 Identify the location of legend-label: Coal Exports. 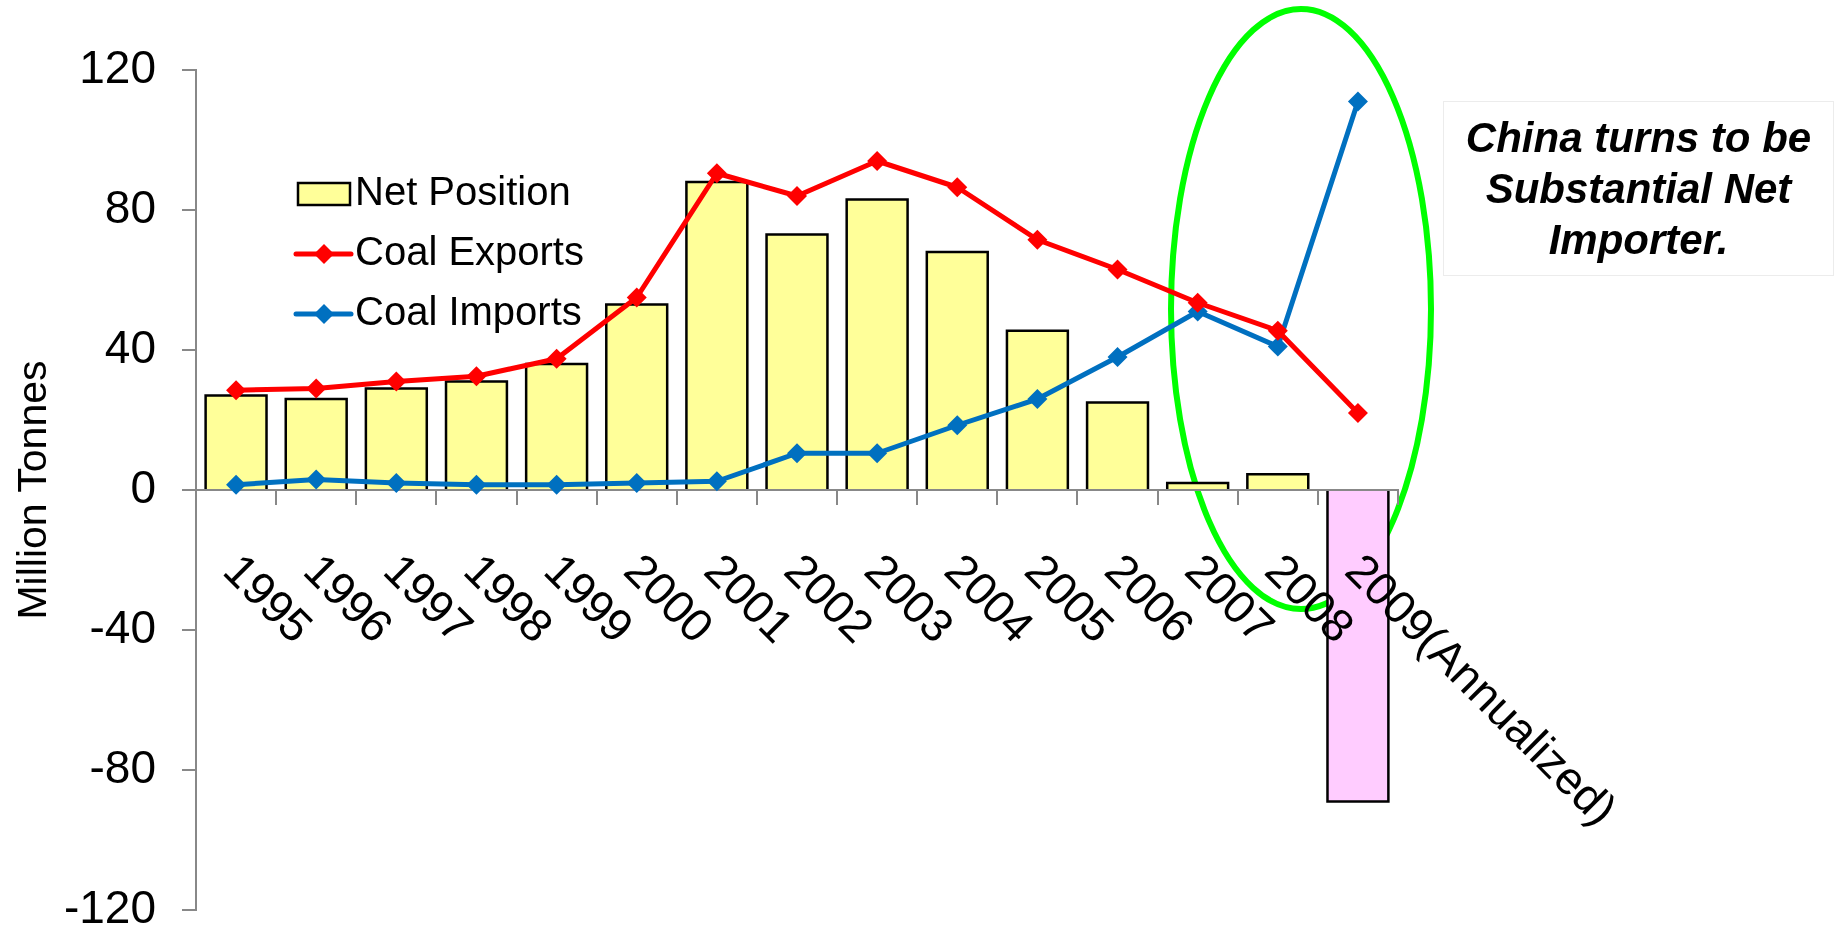
(469, 251).